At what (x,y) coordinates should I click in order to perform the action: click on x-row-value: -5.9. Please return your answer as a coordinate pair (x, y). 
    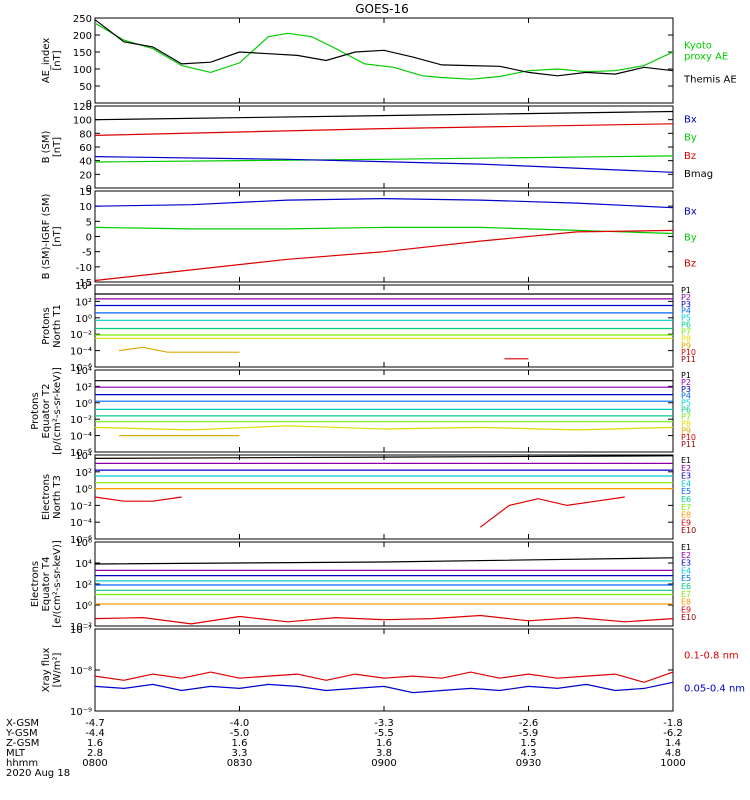
    Looking at the image, I should click on (529, 733).